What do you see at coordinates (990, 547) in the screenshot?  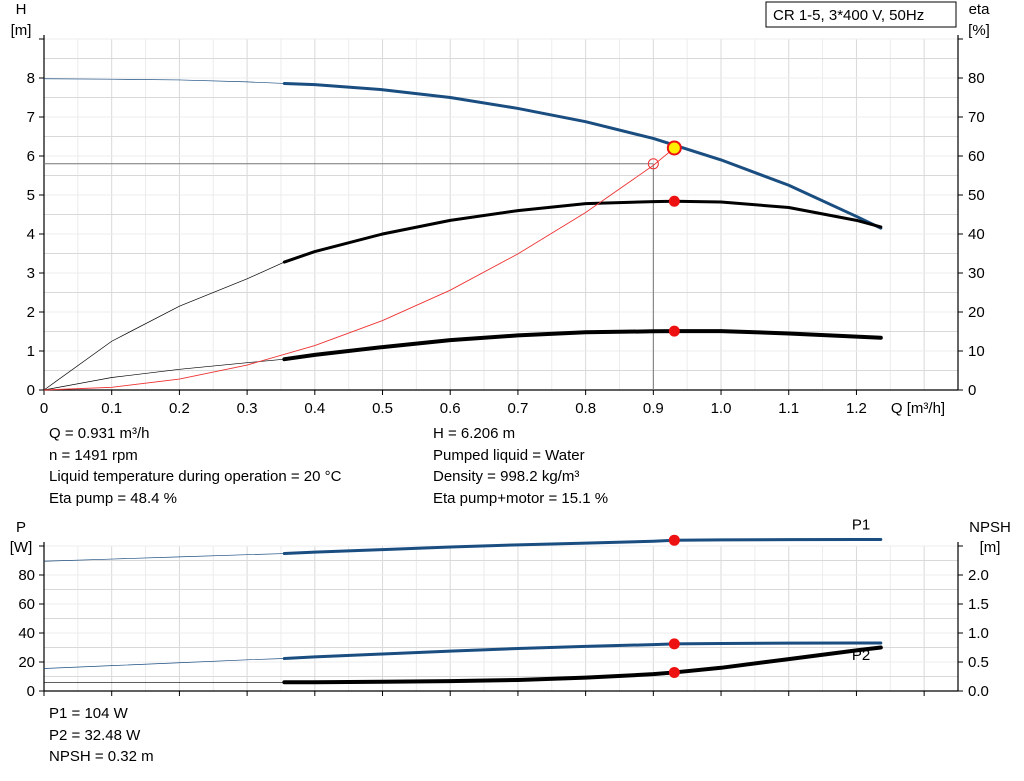 I see `y-right-unit: [m]` at bounding box center [990, 547].